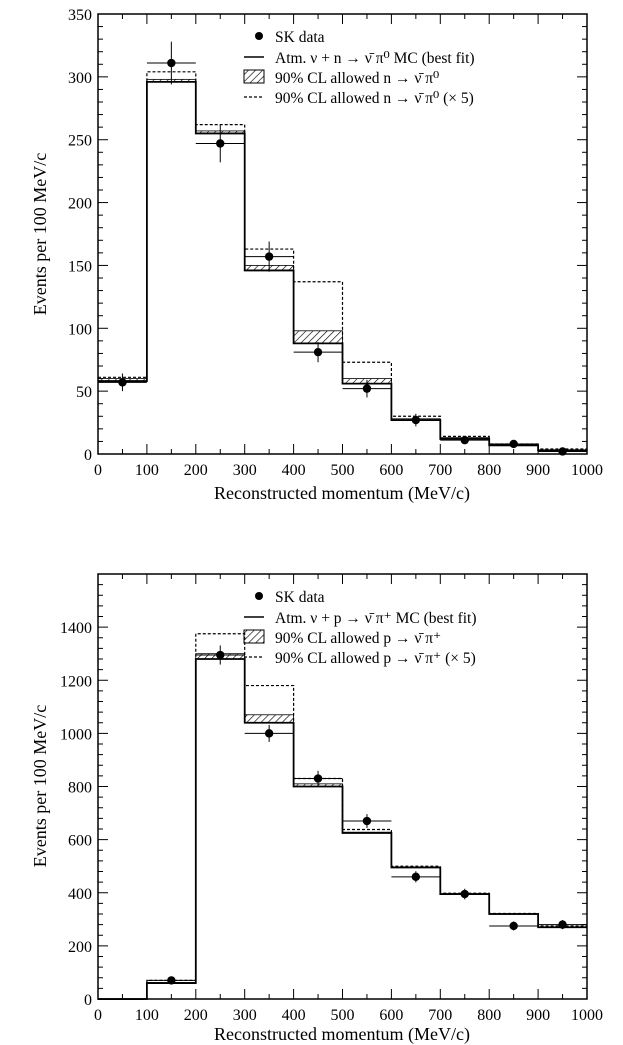 The width and height of the screenshot is (623, 1045). Describe the element at coordinates (358, 638) in the screenshot. I see `legend-label-cl90: 90% CL allowed p → ν̄ π⁺` at that location.